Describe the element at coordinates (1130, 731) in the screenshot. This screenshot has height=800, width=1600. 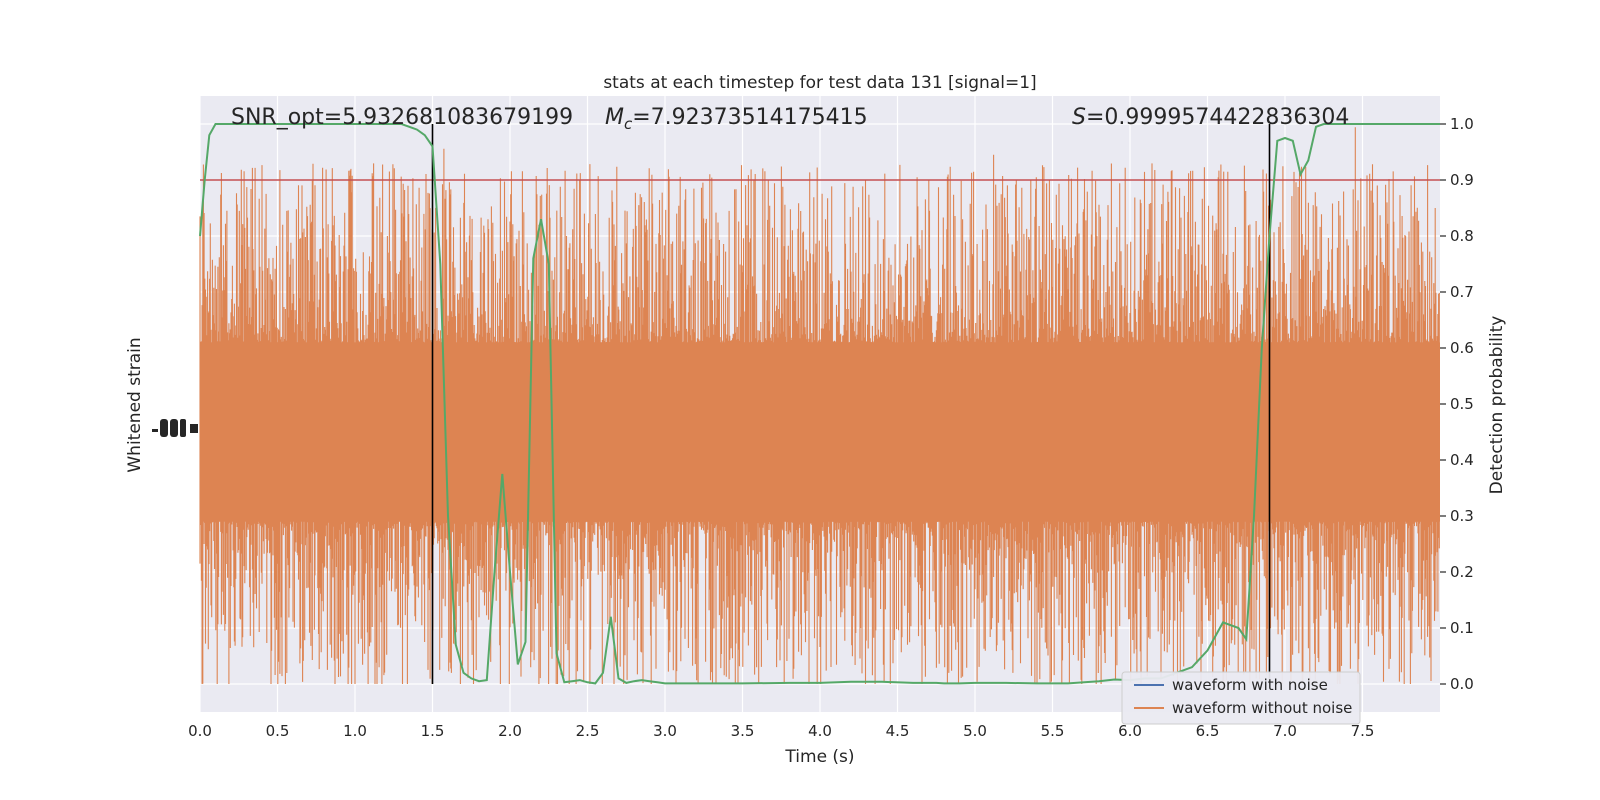
I see `x-tick-label: 6.0` at that location.